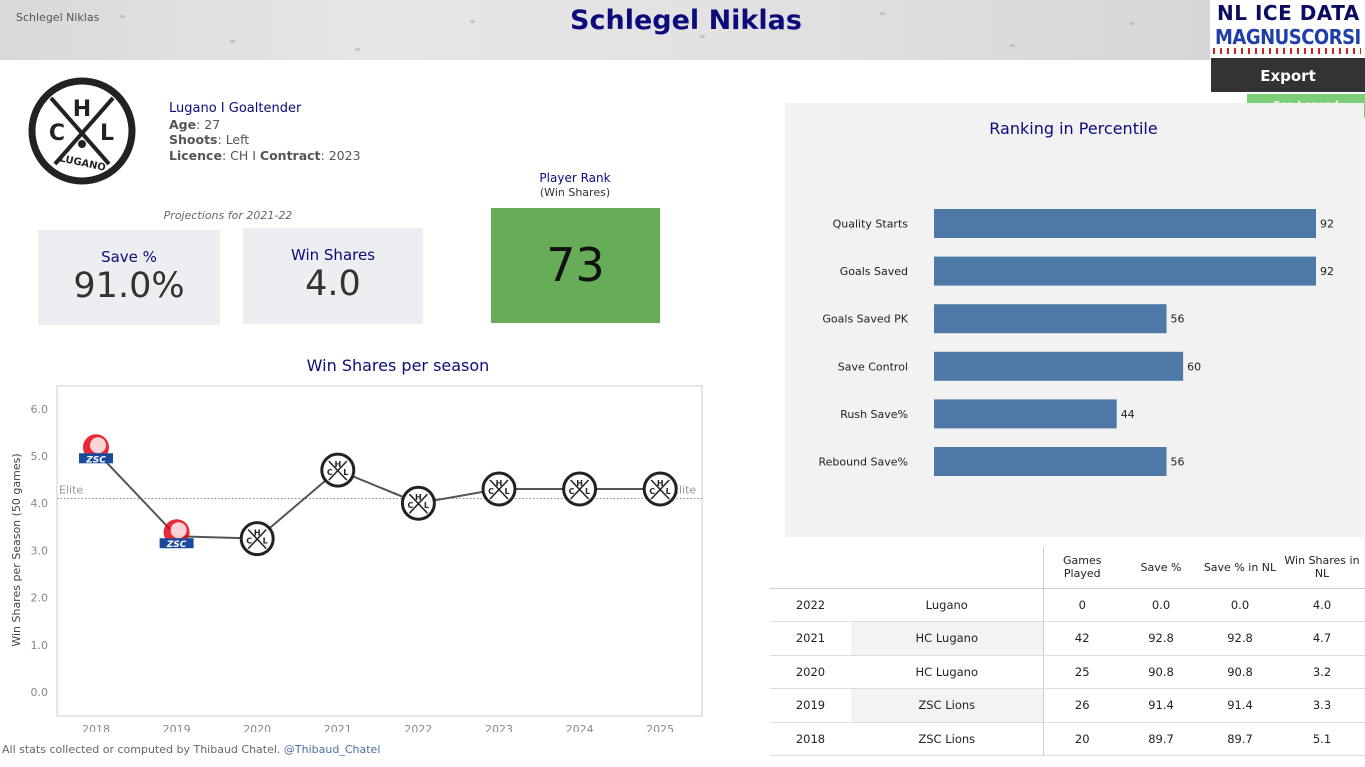 Image resolution: width=1365 pixels, height=767 pixels. Describe the element at coordinates (40, 645) in the screenshot. I see `y-tick-label: 1.0` at that location.